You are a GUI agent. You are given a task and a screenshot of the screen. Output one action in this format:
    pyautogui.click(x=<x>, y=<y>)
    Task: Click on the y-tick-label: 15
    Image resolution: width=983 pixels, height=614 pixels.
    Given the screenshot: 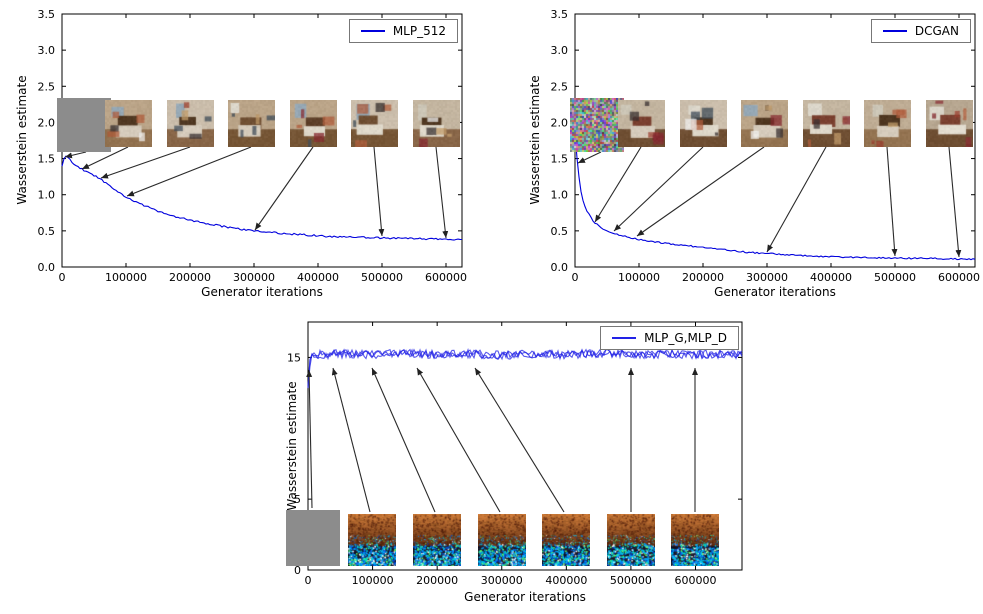 What is the action you would take?
    pyautogui.click(x=294, y=357)
    